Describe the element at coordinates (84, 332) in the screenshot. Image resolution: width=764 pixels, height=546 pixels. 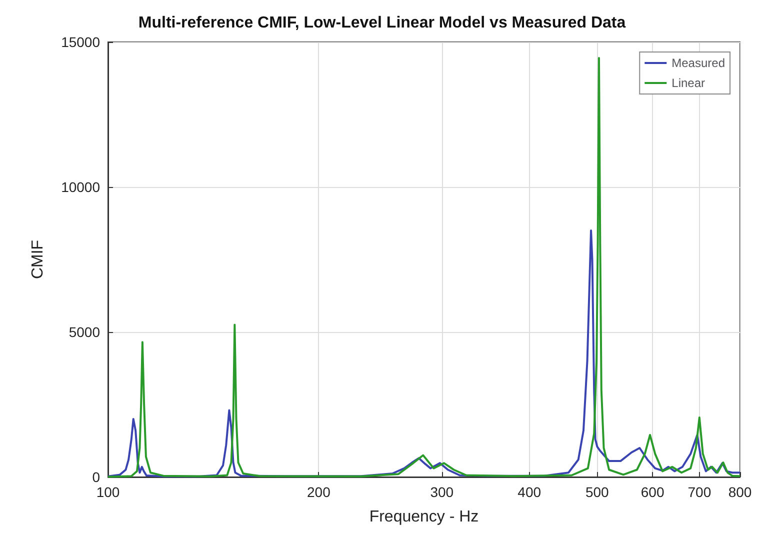
I see `y-tick-label: 5000` at that location.